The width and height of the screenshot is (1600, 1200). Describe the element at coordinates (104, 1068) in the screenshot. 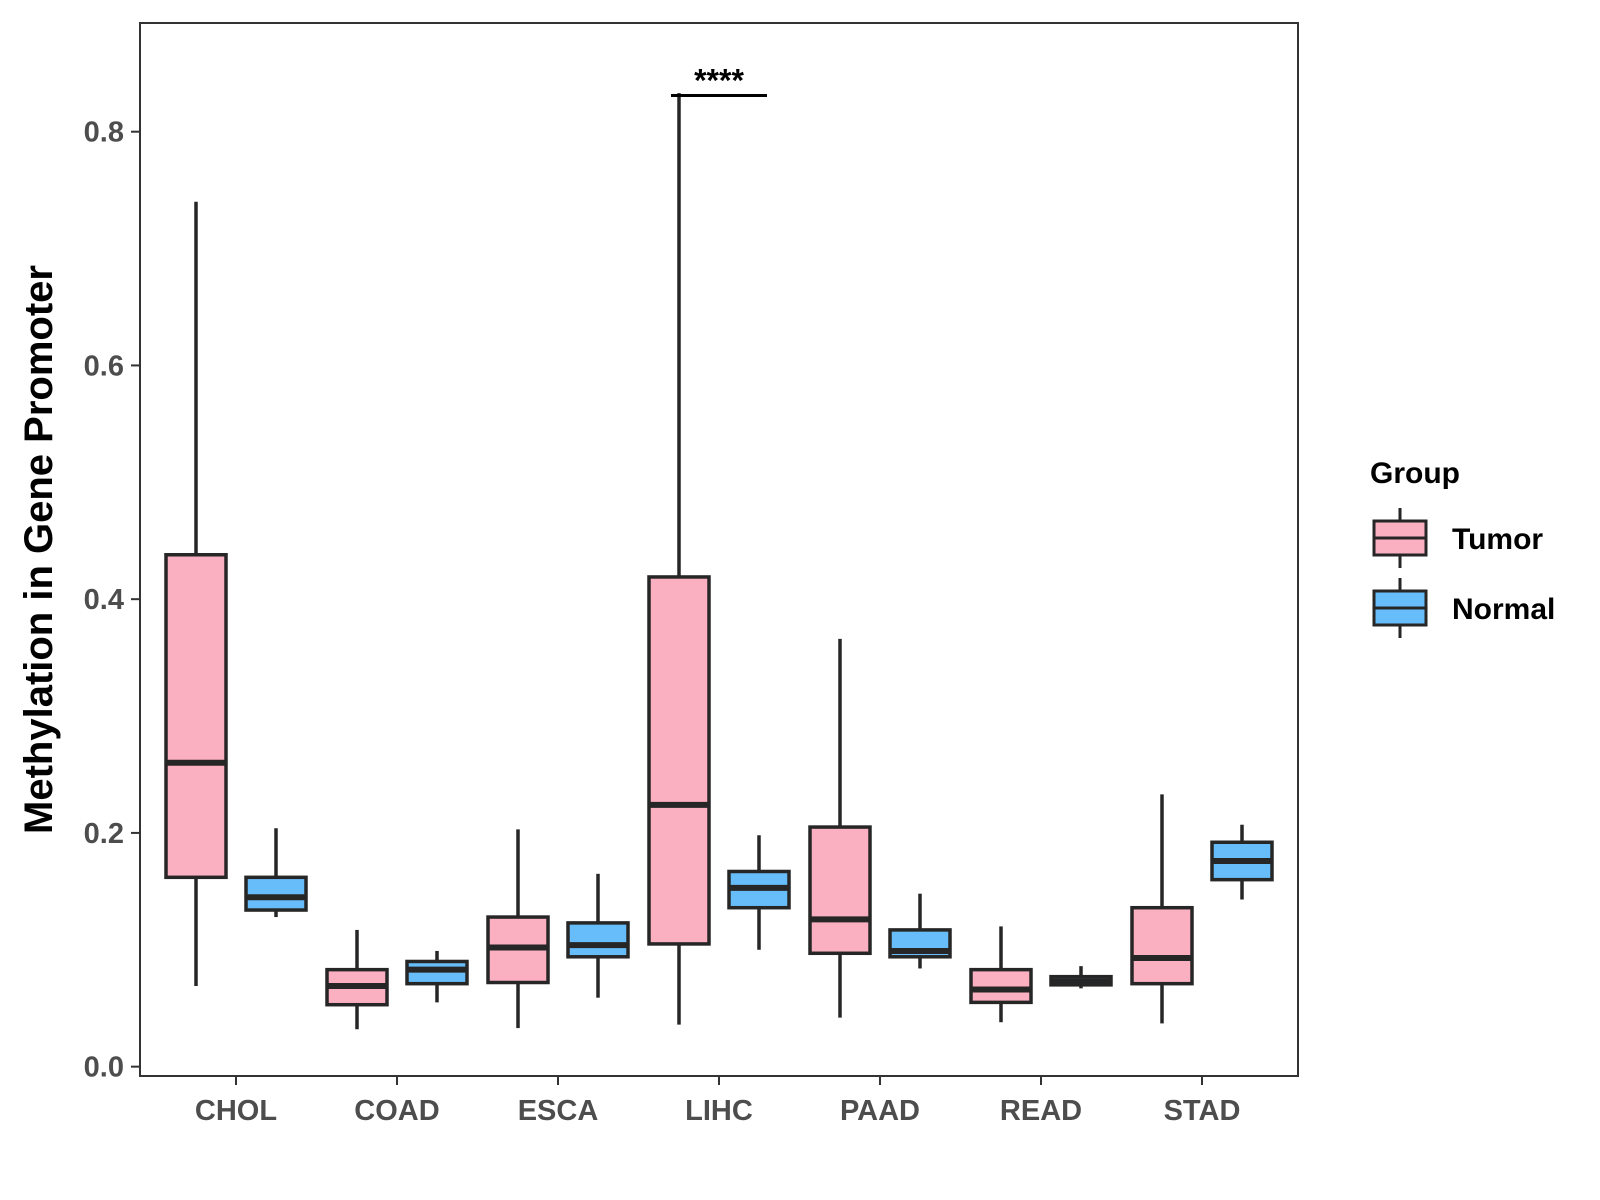

I see `y-tick-label: 0.0` at that location.